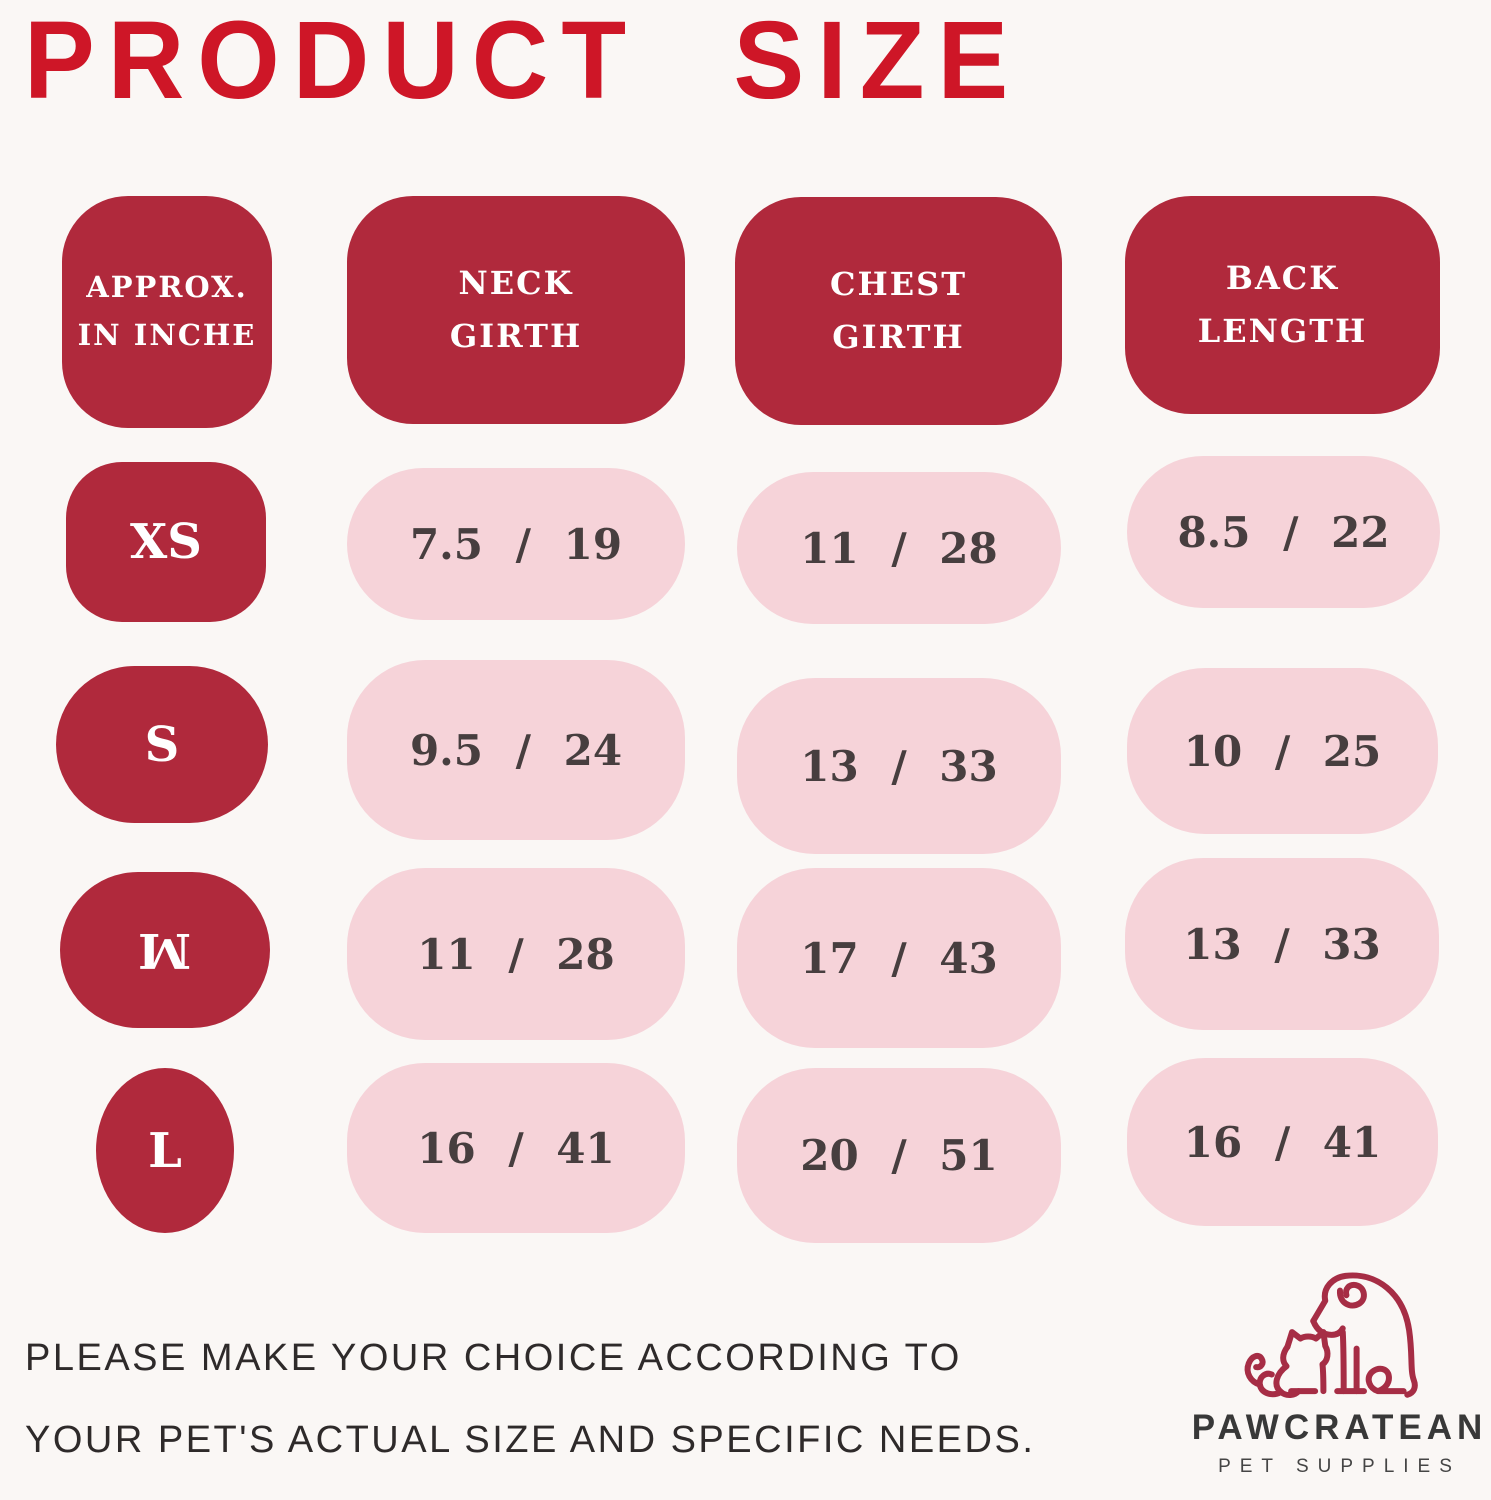 Image resolution: width=1491 pixels, height=1500 pixels. I want to click on cell-l-chest-girth: 20 / 51, so click(899, 1155).